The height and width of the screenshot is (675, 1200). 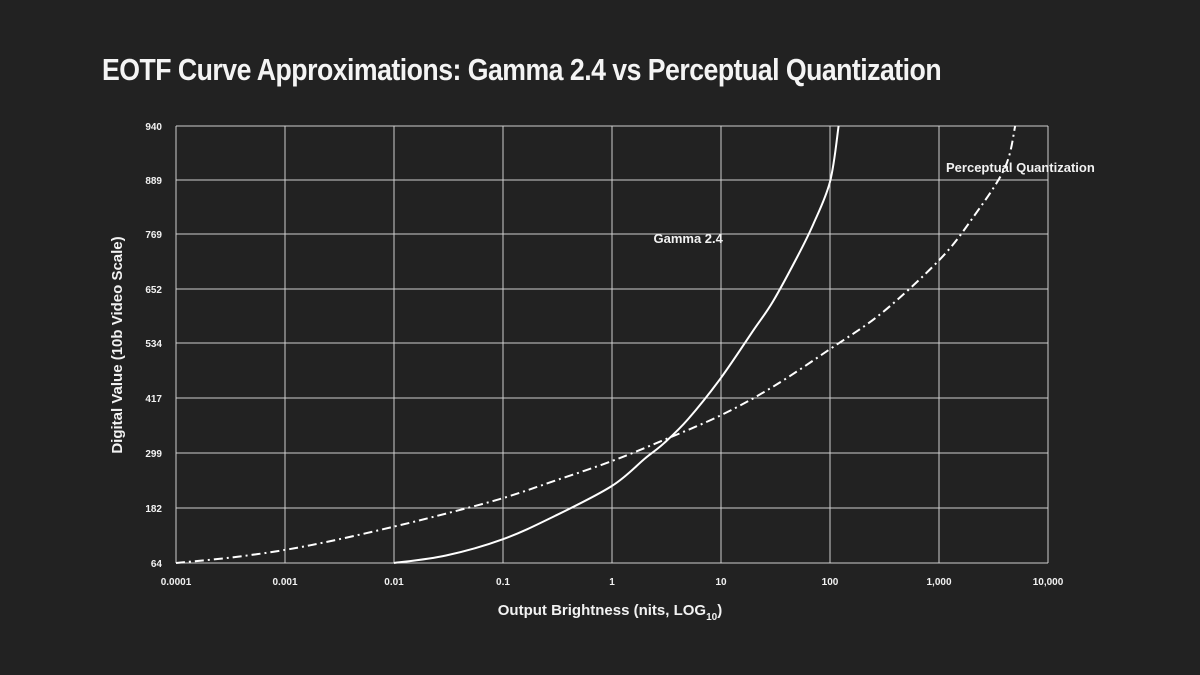 What do you see at coordinates (612, 582) in the screenshot?
I see `x-tick-label: 1` at bounding box center [612, 582].